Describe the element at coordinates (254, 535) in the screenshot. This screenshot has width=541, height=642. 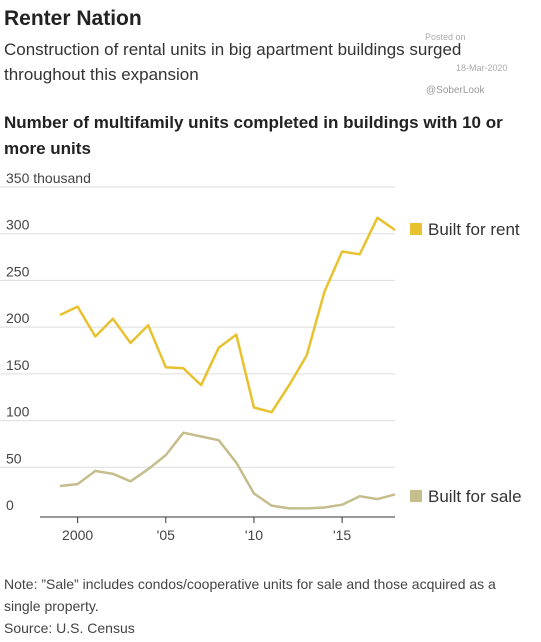
I see `x-tick-label: '10` at that location.